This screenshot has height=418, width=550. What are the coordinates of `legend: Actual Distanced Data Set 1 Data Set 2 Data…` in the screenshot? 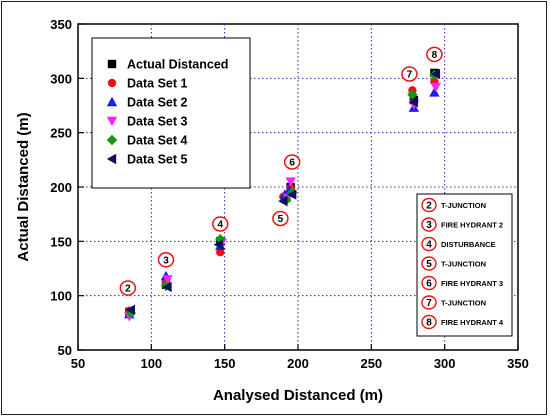 It's located at (171, 113).